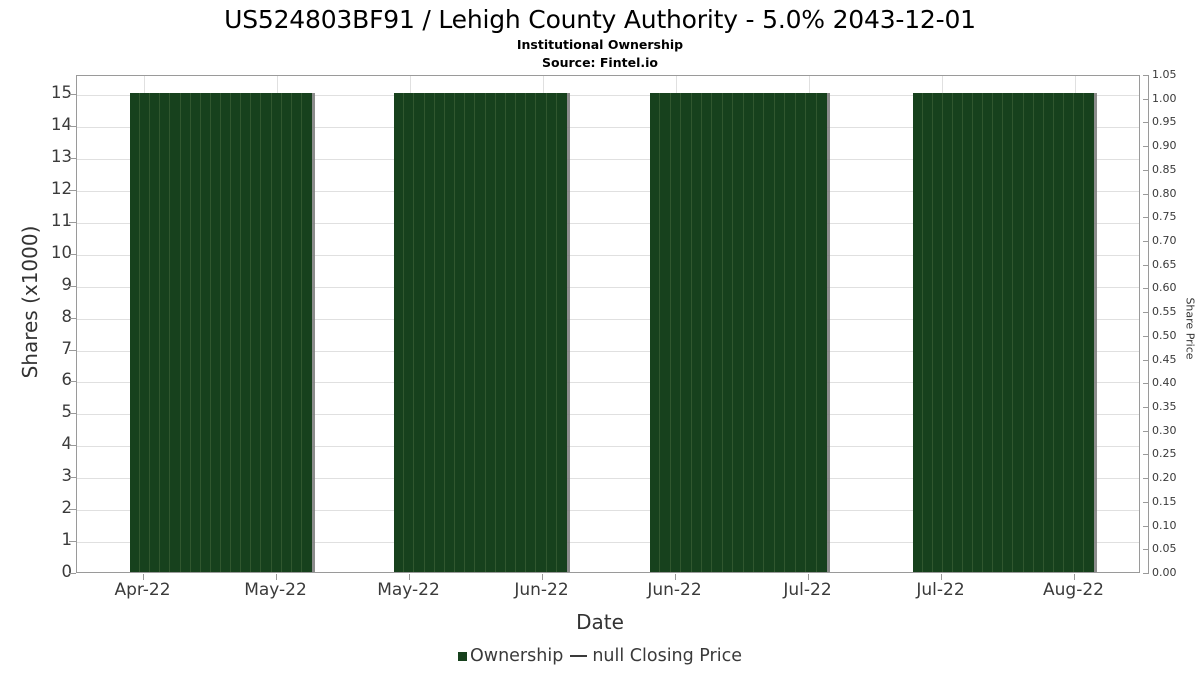  Describe the element at coordinates (61, 188) in the screenshot. I see `y-axis-left-tick-label: 12` at that location.